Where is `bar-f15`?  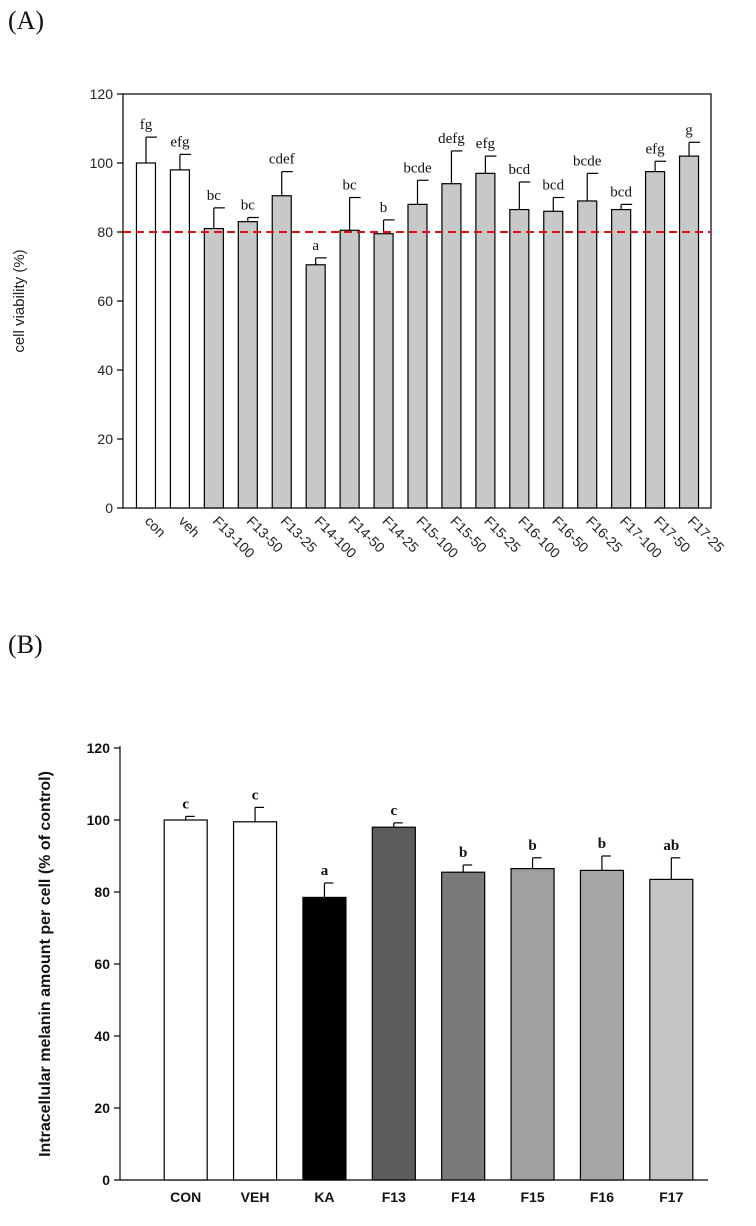
bar-f15 is located at coordinates (532, 1024).